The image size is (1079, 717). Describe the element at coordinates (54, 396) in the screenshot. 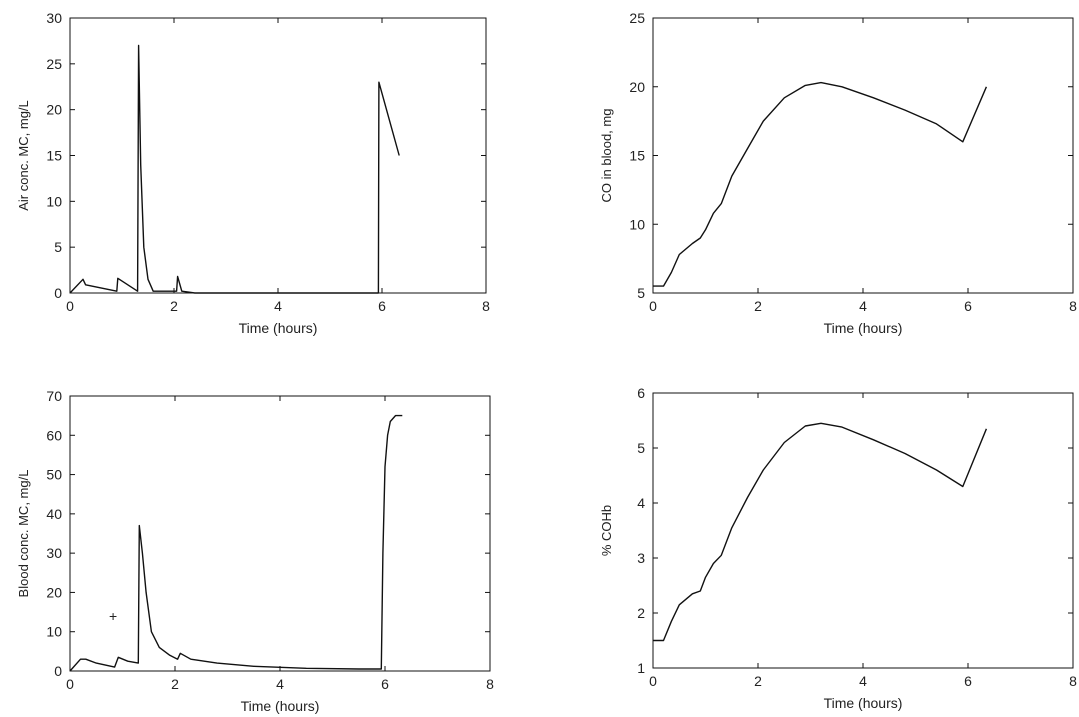

I see `y-tick-label: 70` at that location.